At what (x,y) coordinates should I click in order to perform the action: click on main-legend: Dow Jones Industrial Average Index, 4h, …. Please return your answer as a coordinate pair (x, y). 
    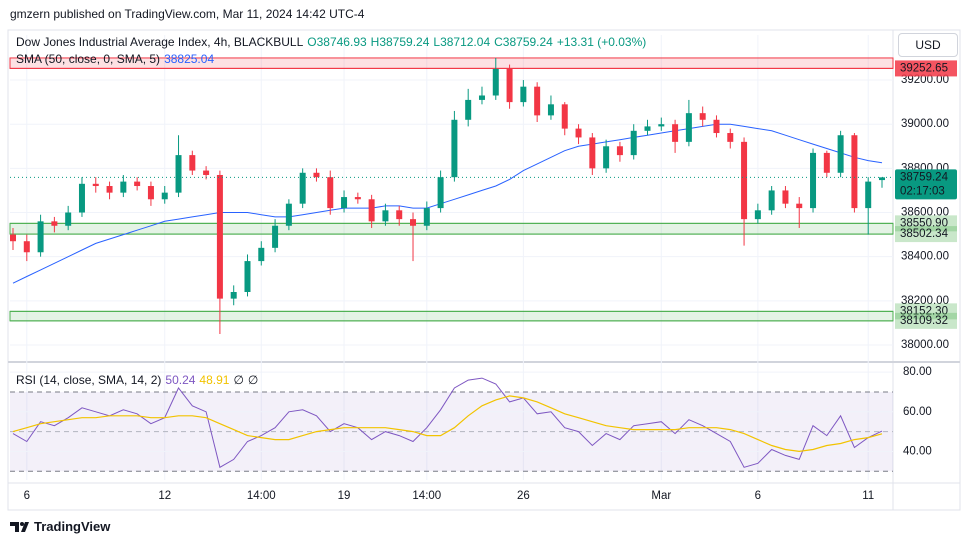
    Looking at the image, I should click on (335, 42).